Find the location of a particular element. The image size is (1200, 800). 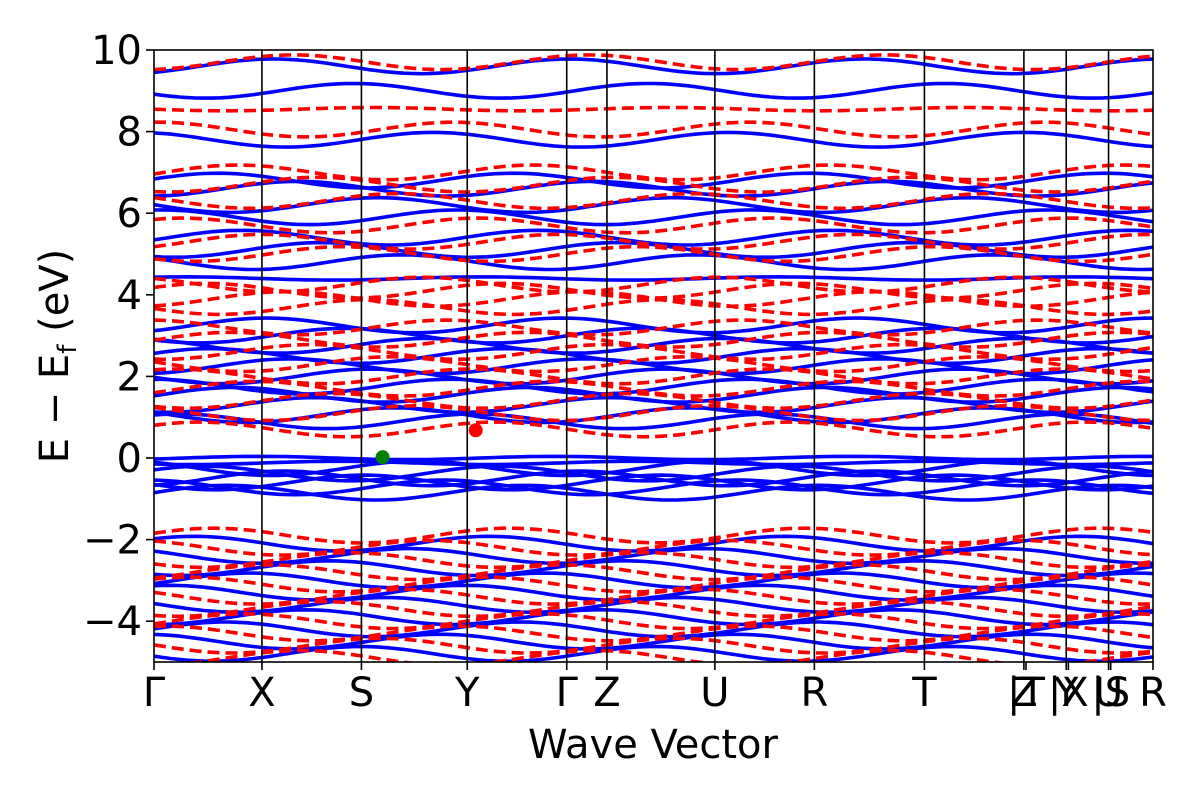

x-axis-label: Wave Vector is located at coordinates (653, 745).